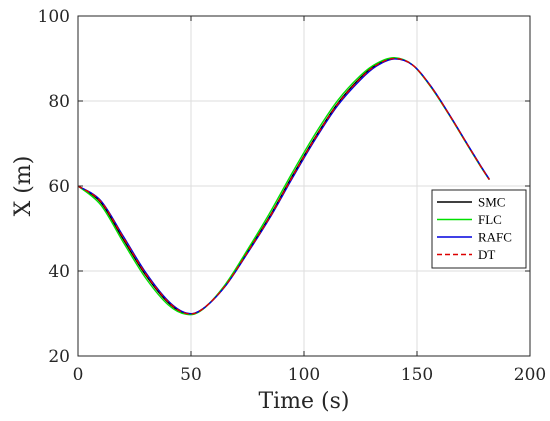  What do you see at coordinates (530, 375) in the screenshot?
I see `x-tick-label: 200` at bounding box center [530, 375].